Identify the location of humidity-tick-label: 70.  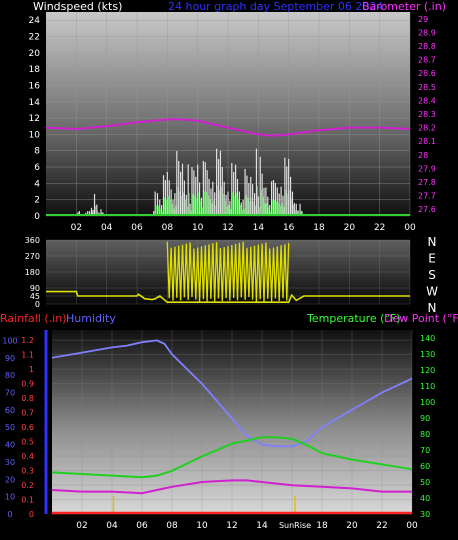
(10, 392).